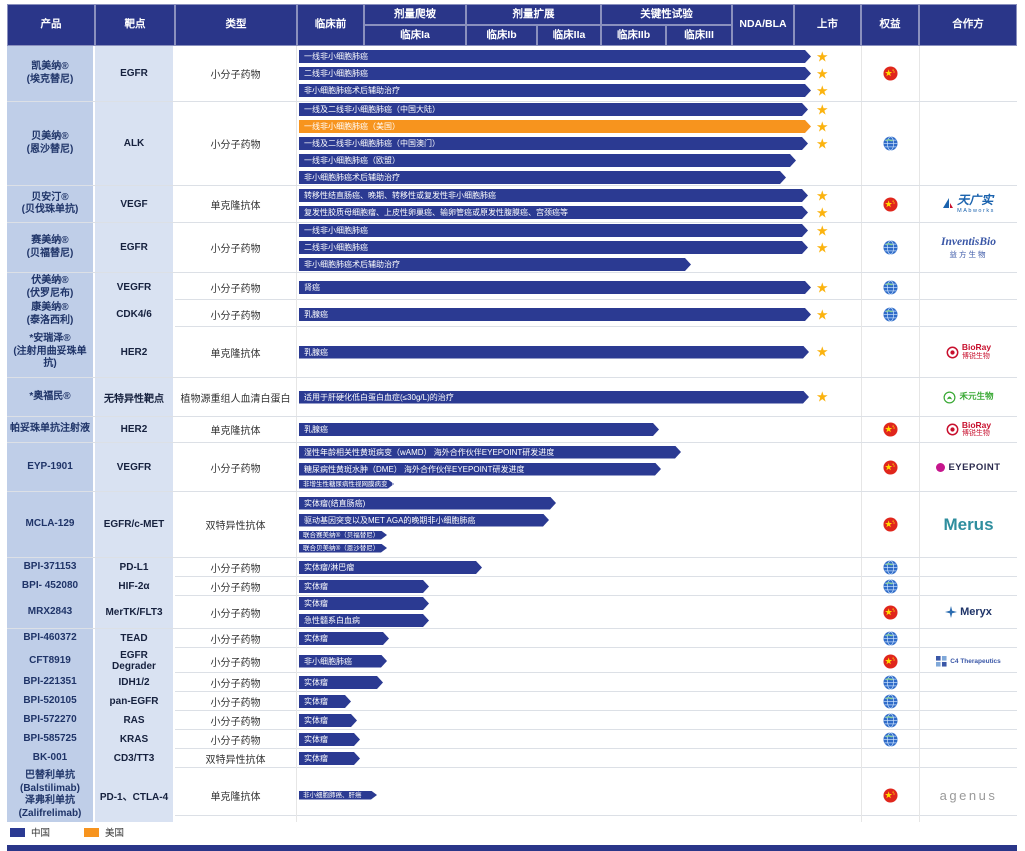 This screenshot has height=851, width=1025. I want to click on bar-line: 湿性年龄相关性黄斑病变（wAMD） 海外合作伙伴EYEPOINT研发进度, so click(580, 452).